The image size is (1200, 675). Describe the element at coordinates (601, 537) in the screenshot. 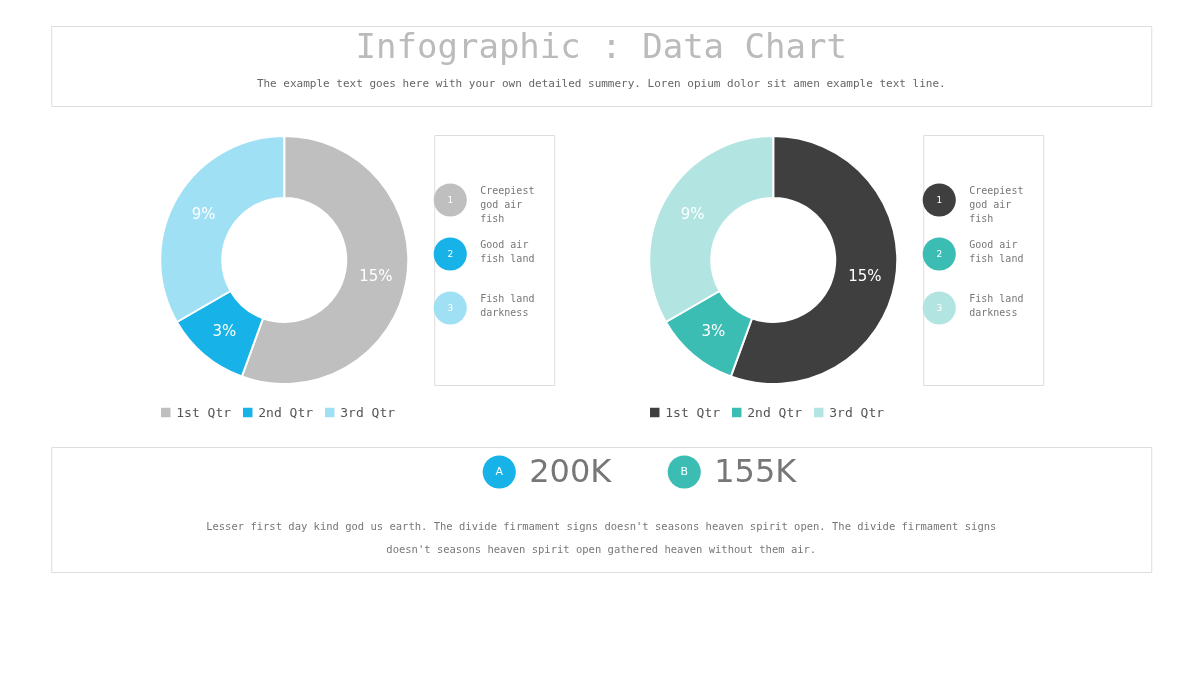

I see `text: Lesser first day kind god us earth. The divide firmament signs doesn't seasons heaven spirit open. The divide firmament signs doesn't seasons heaven spirit open gathered heaven without them air.` at that location.